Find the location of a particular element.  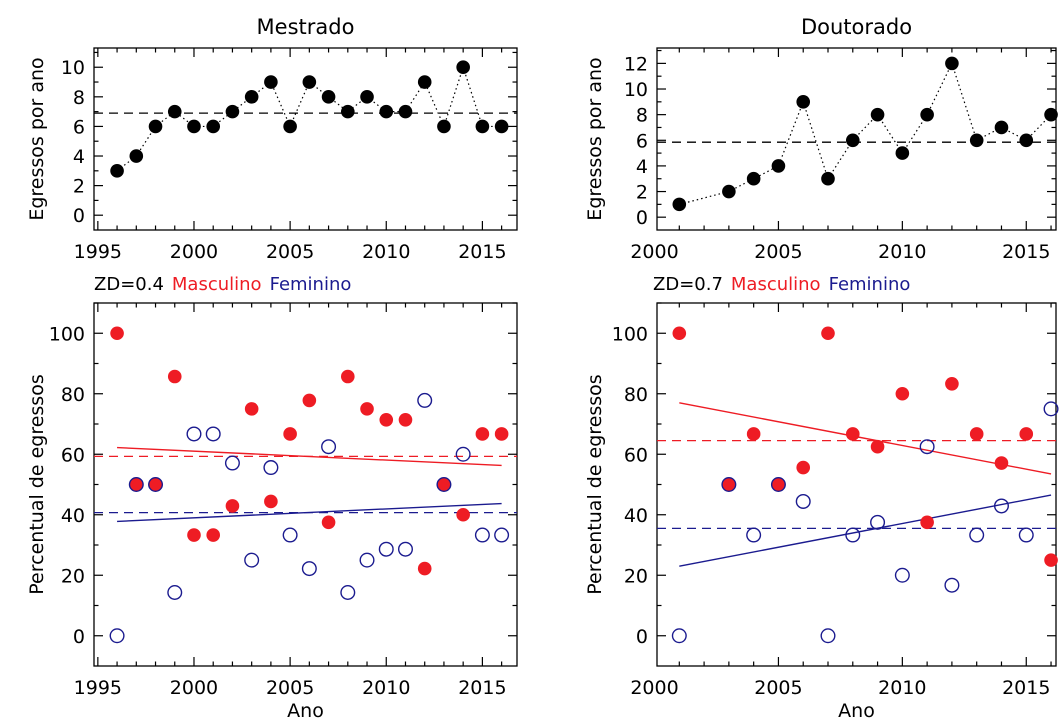

plot-frame is located at coordinates (856, 139).